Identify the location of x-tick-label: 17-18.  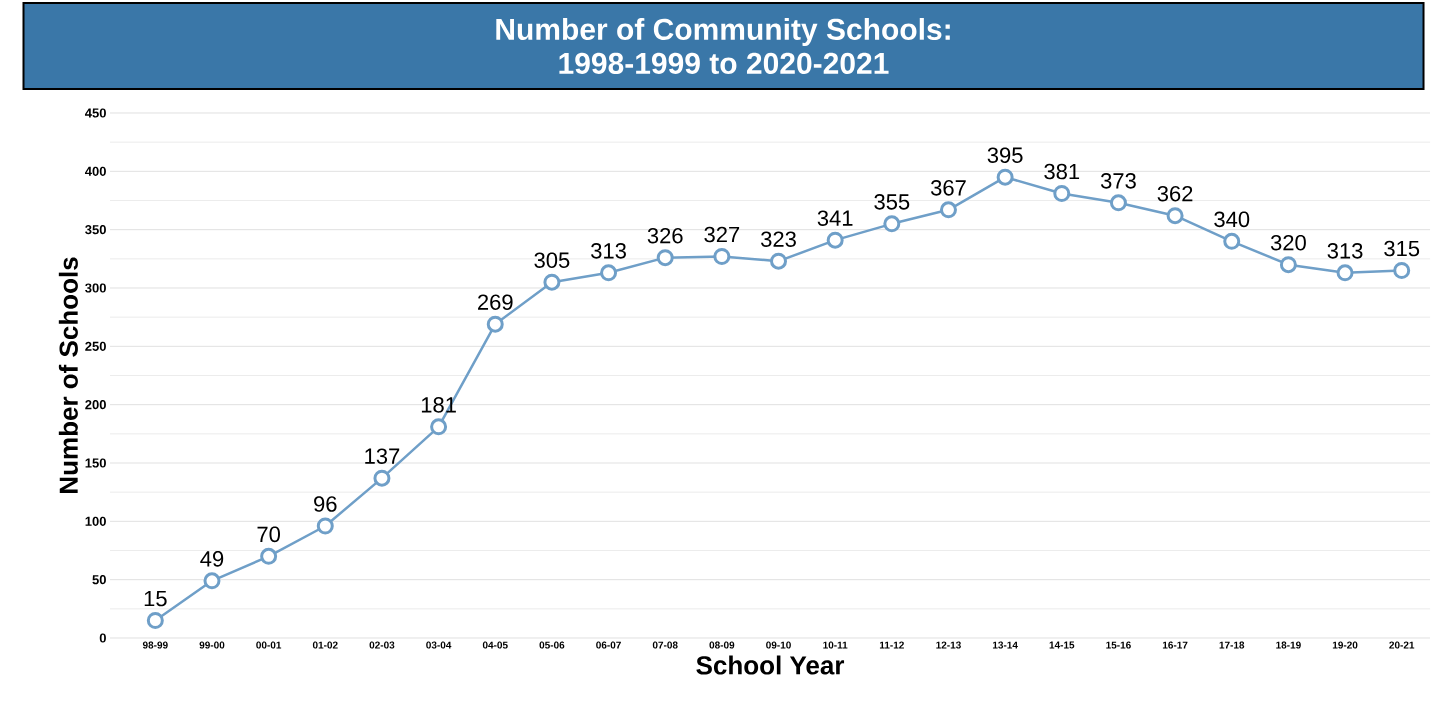
(1232, 645).